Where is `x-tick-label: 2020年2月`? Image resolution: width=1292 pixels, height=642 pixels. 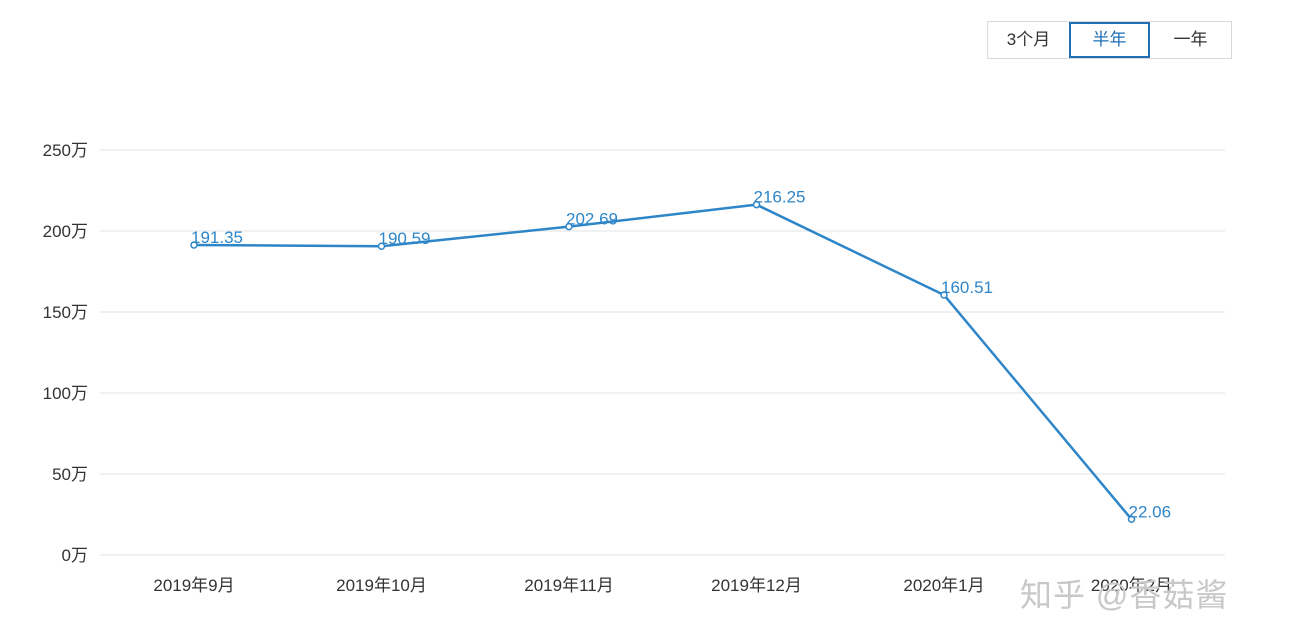
x-tick-label: 2020年2月 is located at coordinates (1131, 585).